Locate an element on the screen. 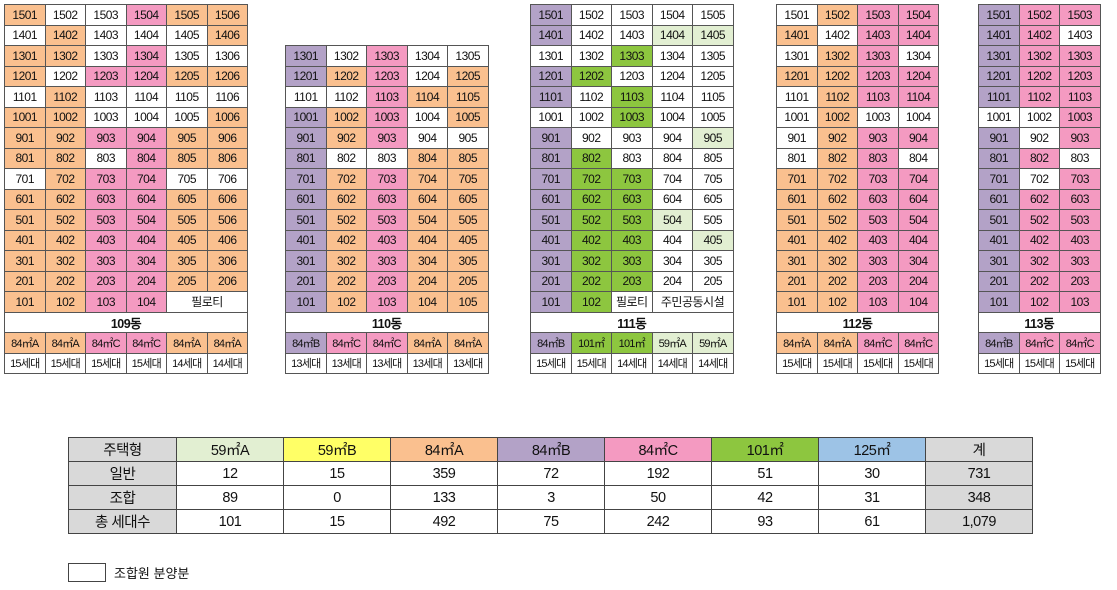  unit-cell: 303 is located at coordinates (106, 261).